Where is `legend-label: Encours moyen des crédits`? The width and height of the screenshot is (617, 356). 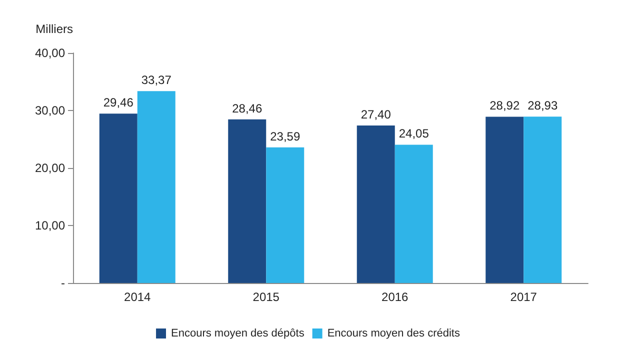
legend-label: Encours moyen des crédits is located at coordinates (393, 334).